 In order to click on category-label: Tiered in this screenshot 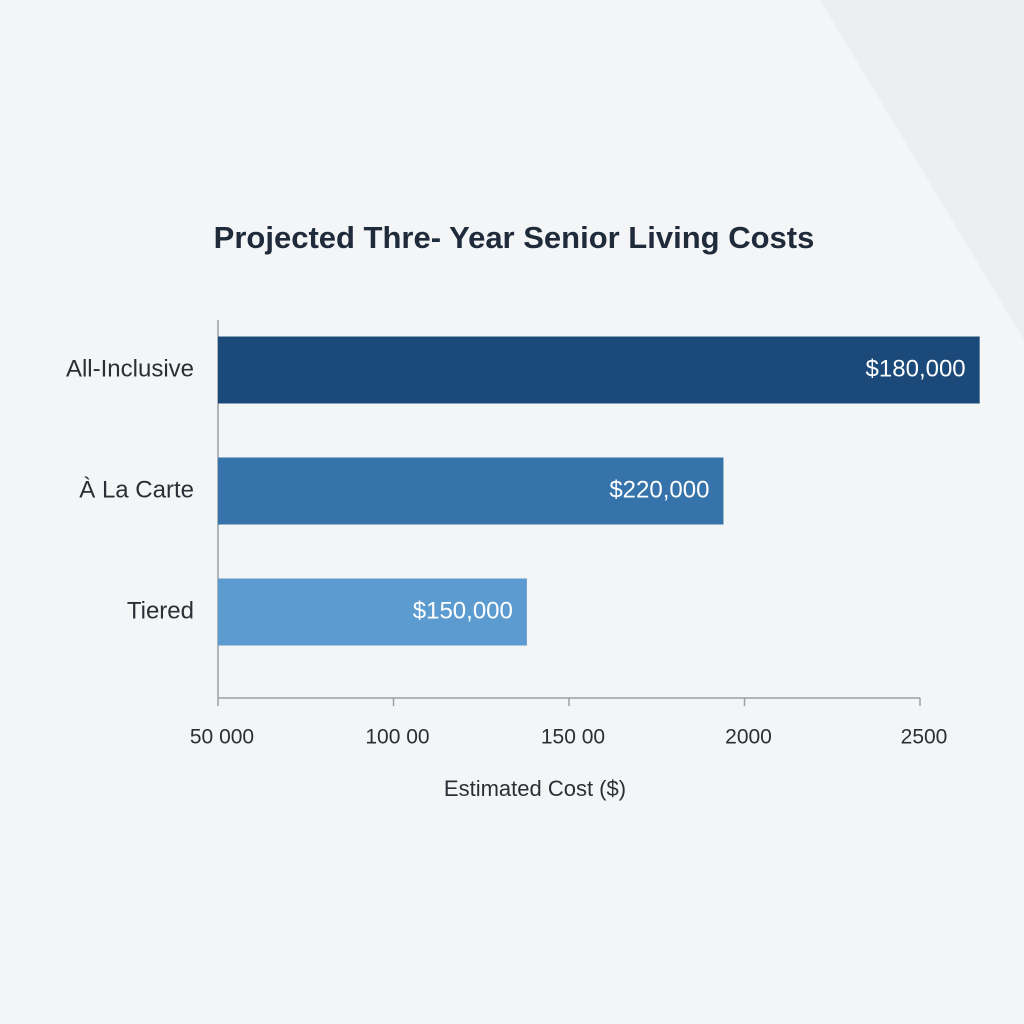, I will do `click(160, 610)`.